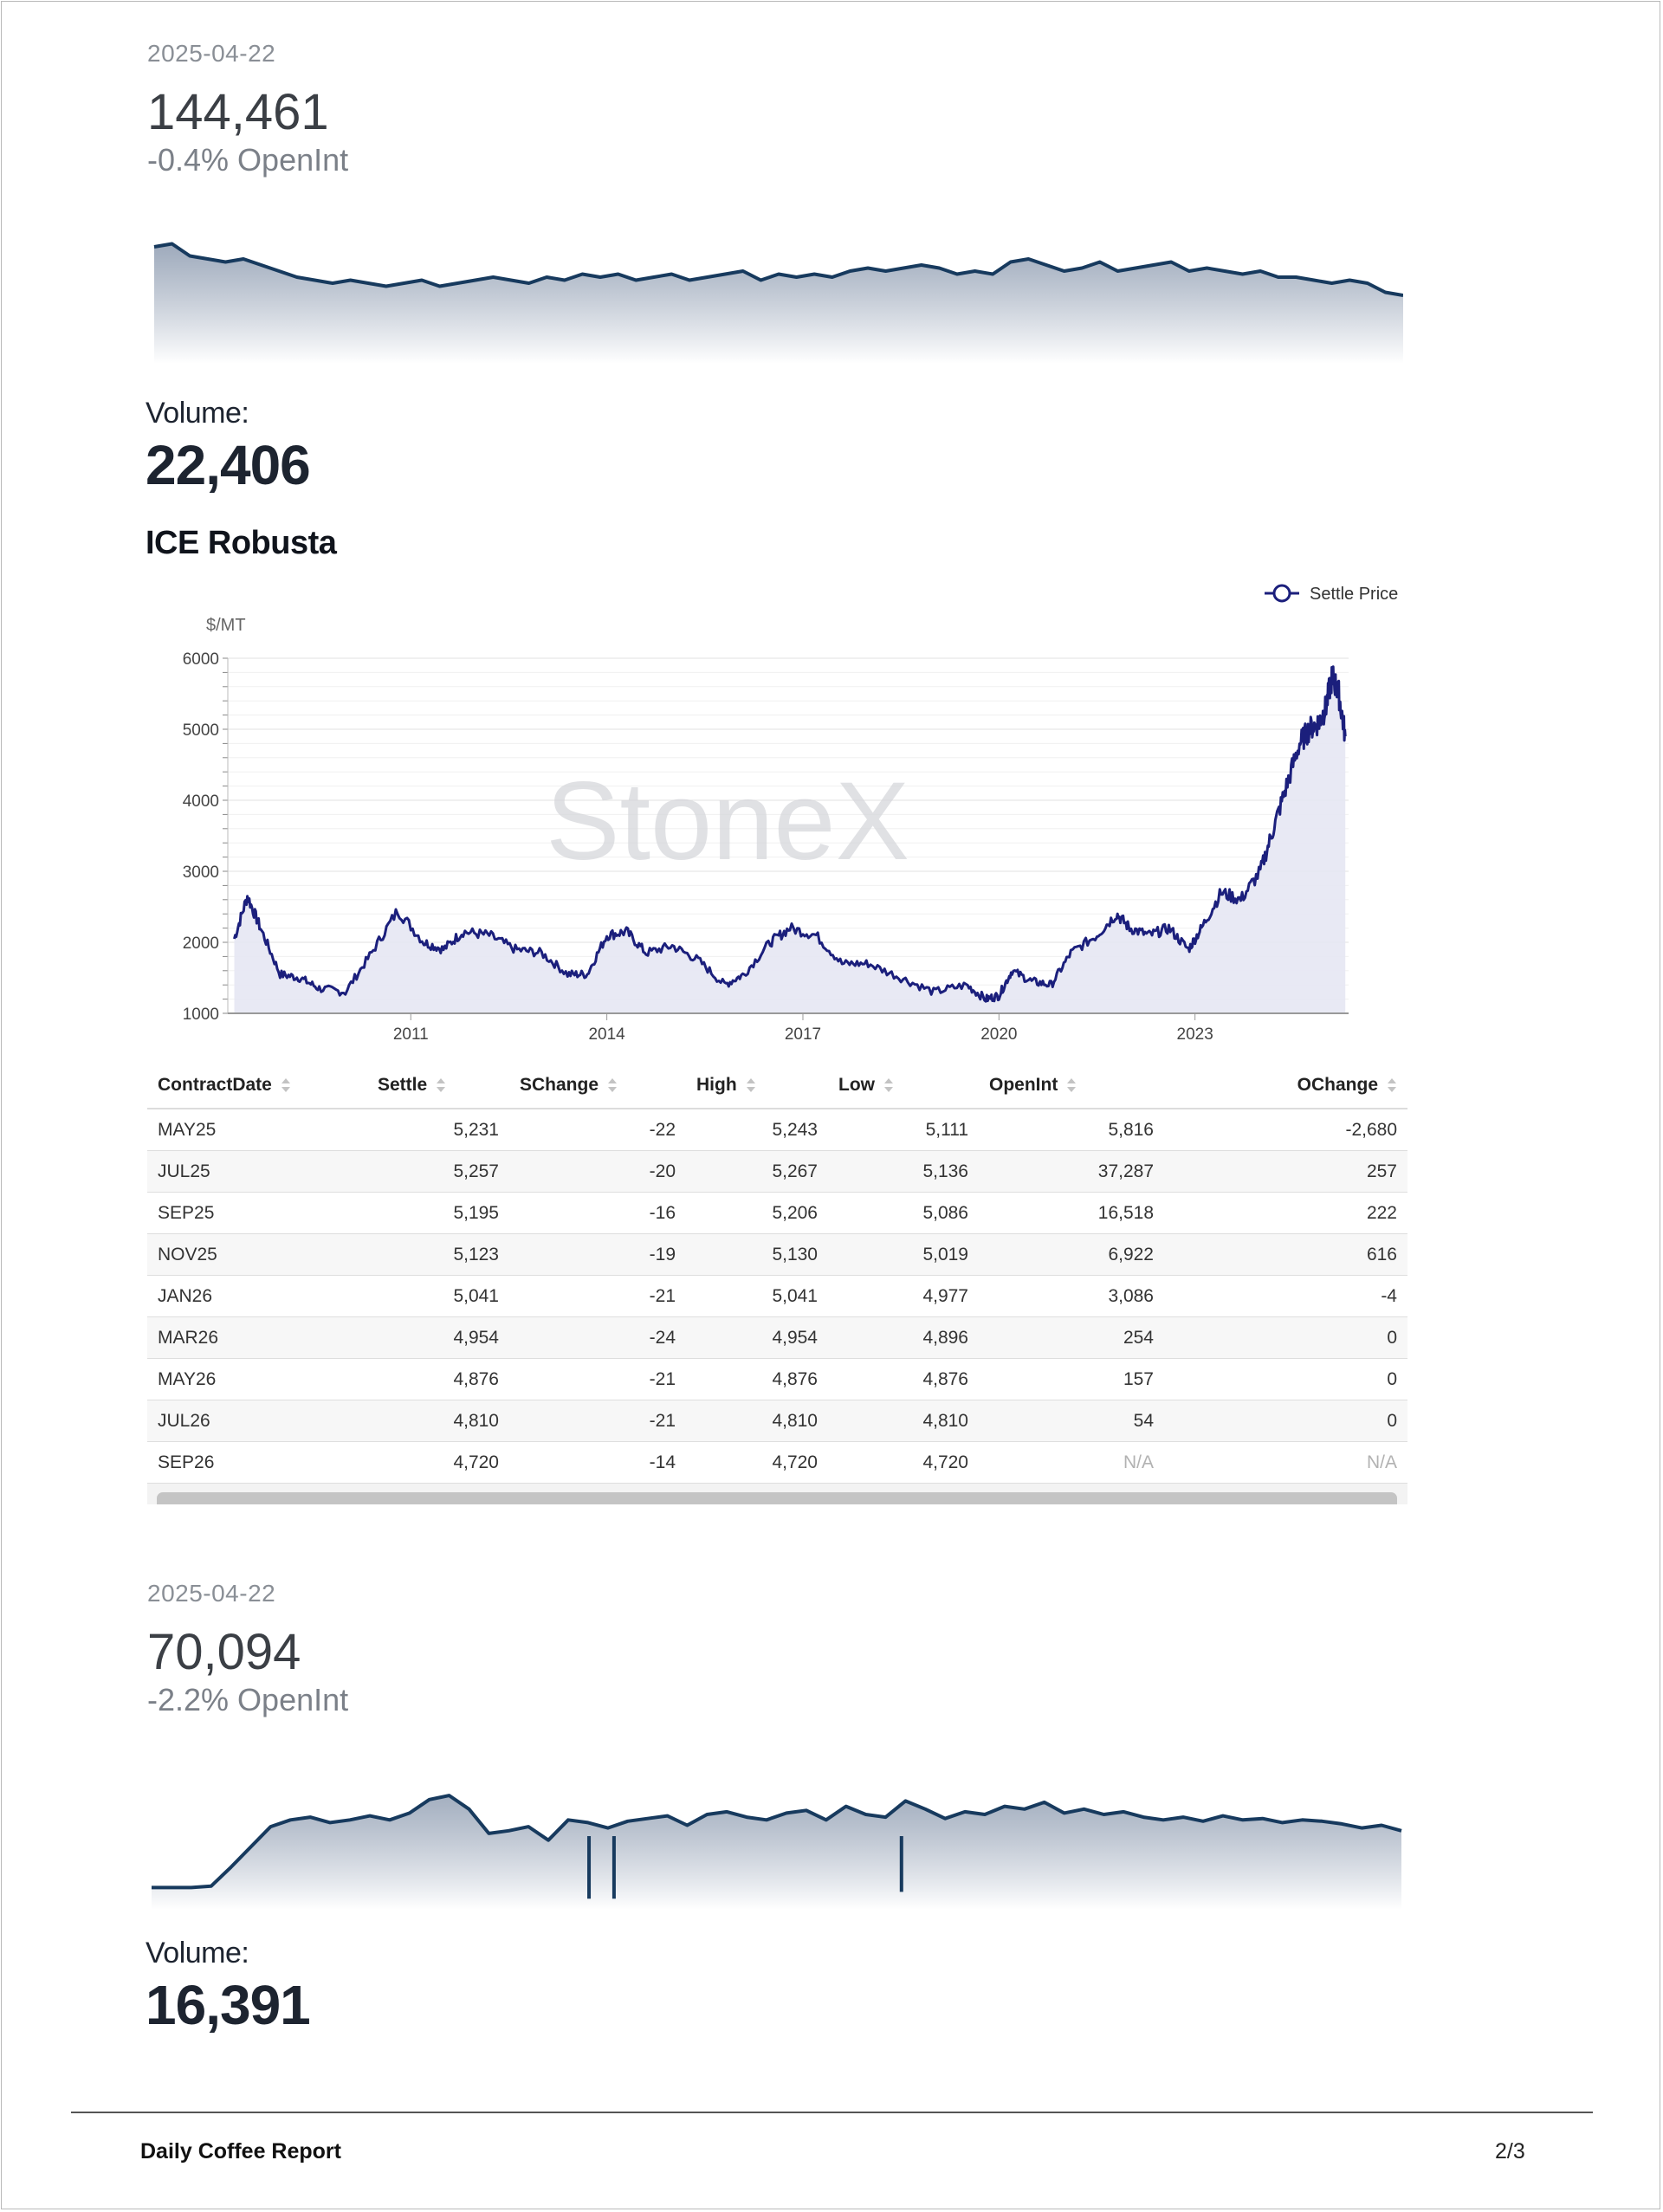 The width and height of the screenshot is (1663, 2212). Describe the element at coordinates (903, 1086) in the screenshot. I see `column-header-low: Low` at that location.